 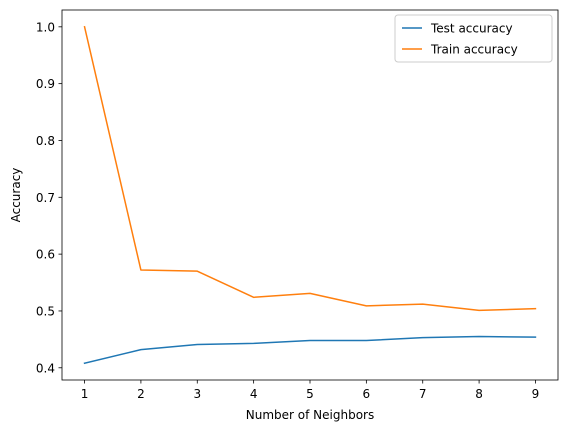 I want to click on x-tick-label: 2, so click(x=141, y=394).